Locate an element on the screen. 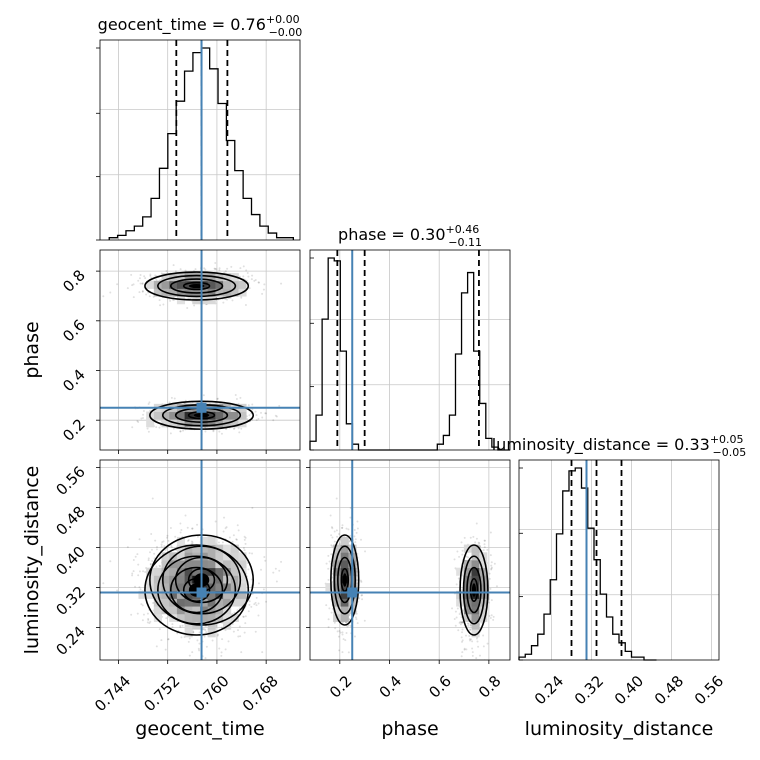 The width and height of the screenshot is (760, 760). title-plus: +0.05 is located at coordinates (727, 439).